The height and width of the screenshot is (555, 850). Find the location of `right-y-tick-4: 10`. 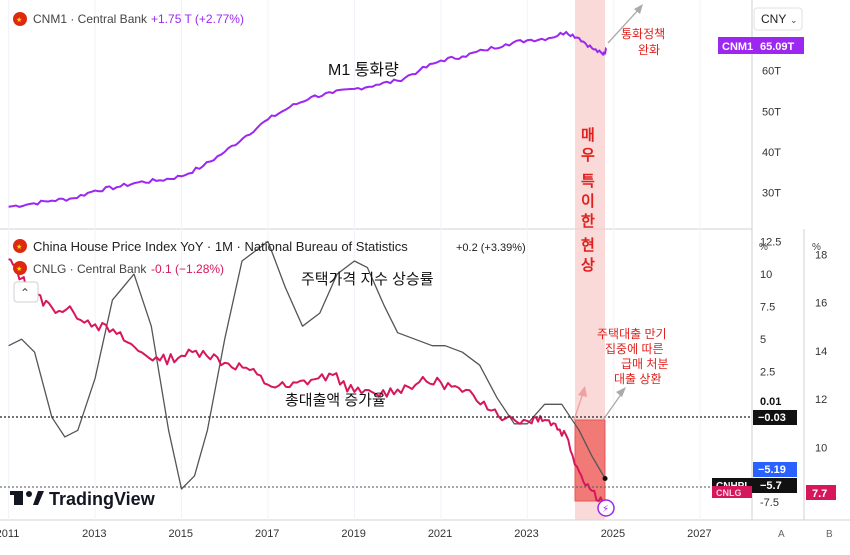

right-y-tick-4: 10 is located at coordinates (821, 448).